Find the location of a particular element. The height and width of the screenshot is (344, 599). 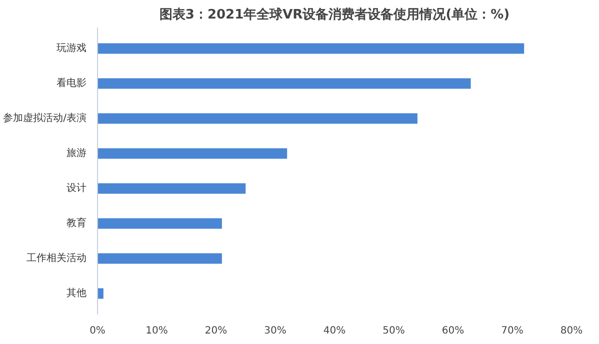

x-tick-label: 10% is located at coordinates (157, 331).